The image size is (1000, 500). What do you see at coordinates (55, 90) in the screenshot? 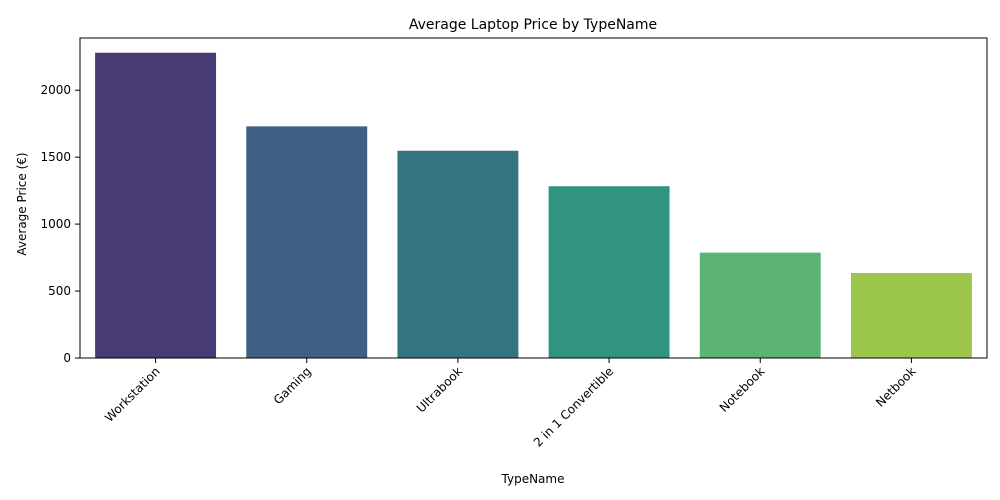
I see `y-tick-label: 2000` at bounding box center [55, 90].